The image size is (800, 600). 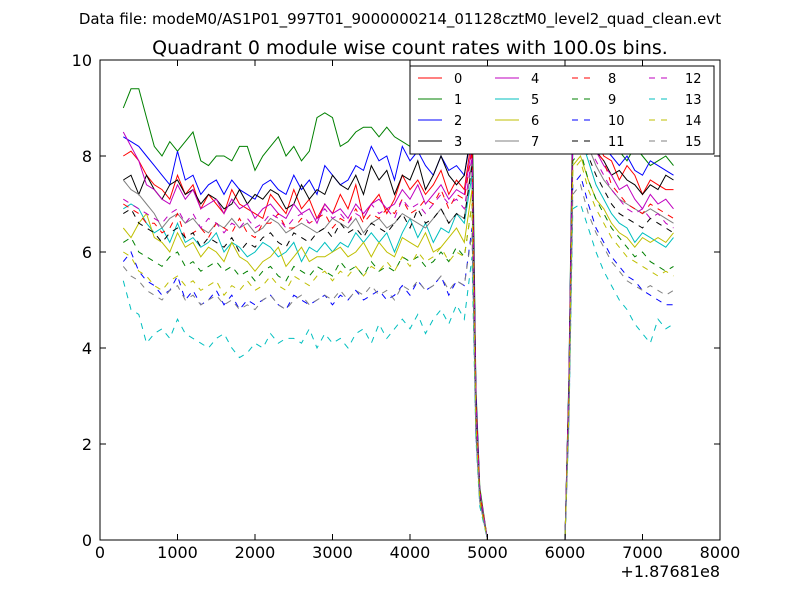 I want to click on legend-box, so click(x=562, y=110).